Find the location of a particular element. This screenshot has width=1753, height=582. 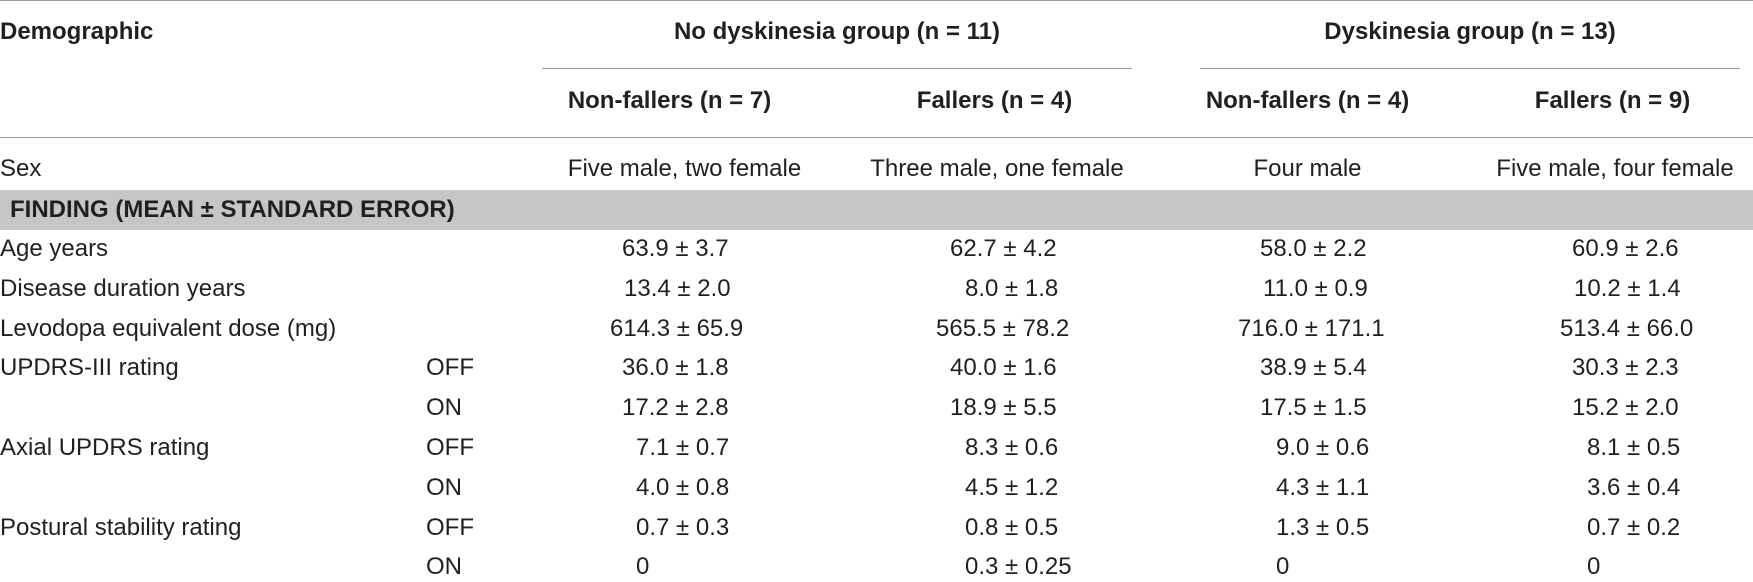

row-label: Disease duration years is located at coordinates (123, 288).